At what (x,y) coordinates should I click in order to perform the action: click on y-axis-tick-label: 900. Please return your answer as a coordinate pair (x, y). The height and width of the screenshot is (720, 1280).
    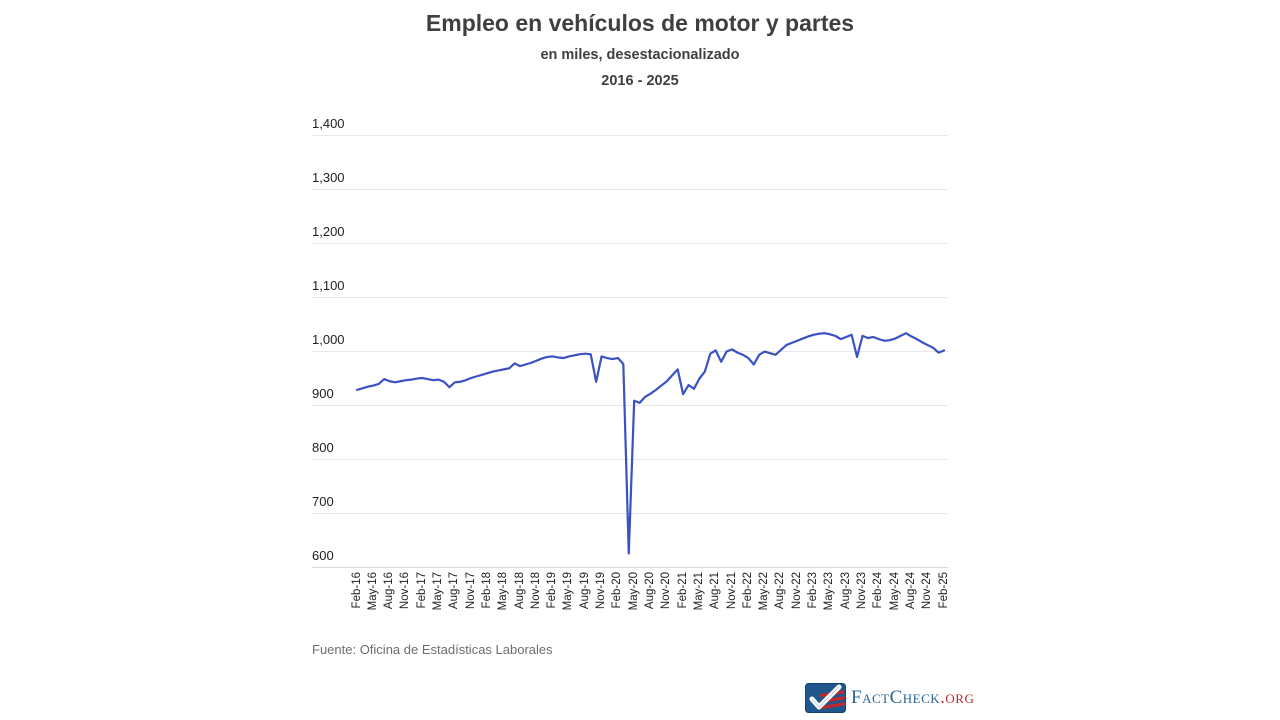
    Looking at the image, I should click on (323, 393).